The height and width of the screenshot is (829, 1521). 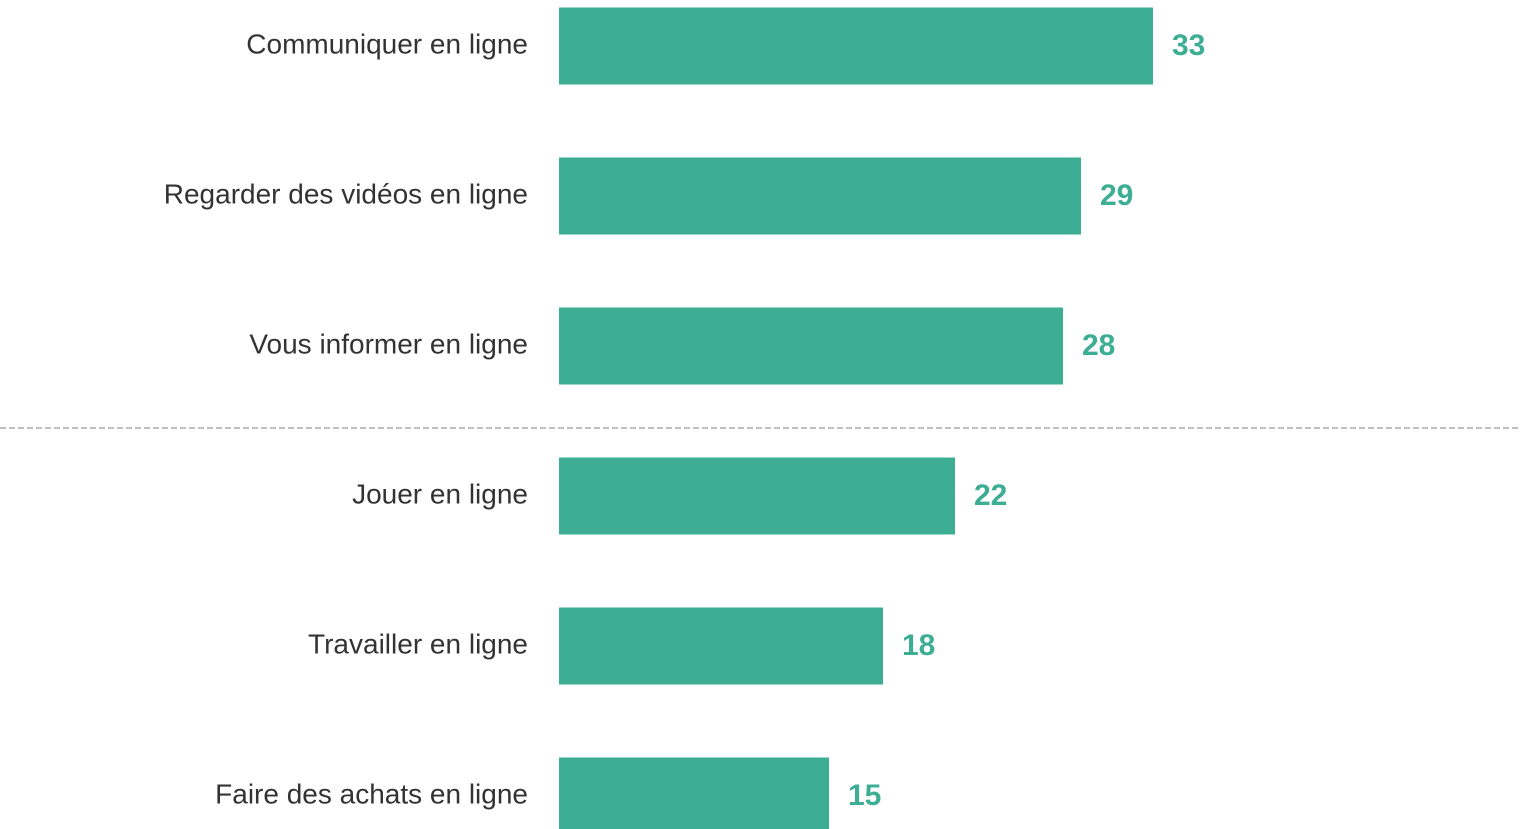 What do you see at coordinates (1116, 195) in the screenshot?
I see `value-label: 29` at bounding box center [1116, 195].